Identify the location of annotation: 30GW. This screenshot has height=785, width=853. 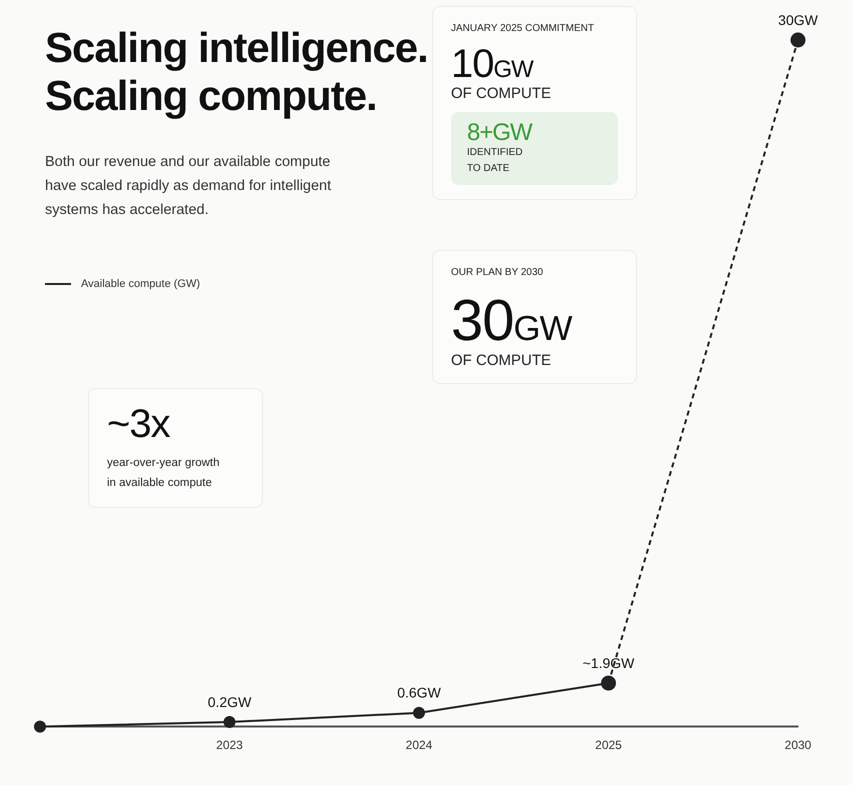
(511, 320).